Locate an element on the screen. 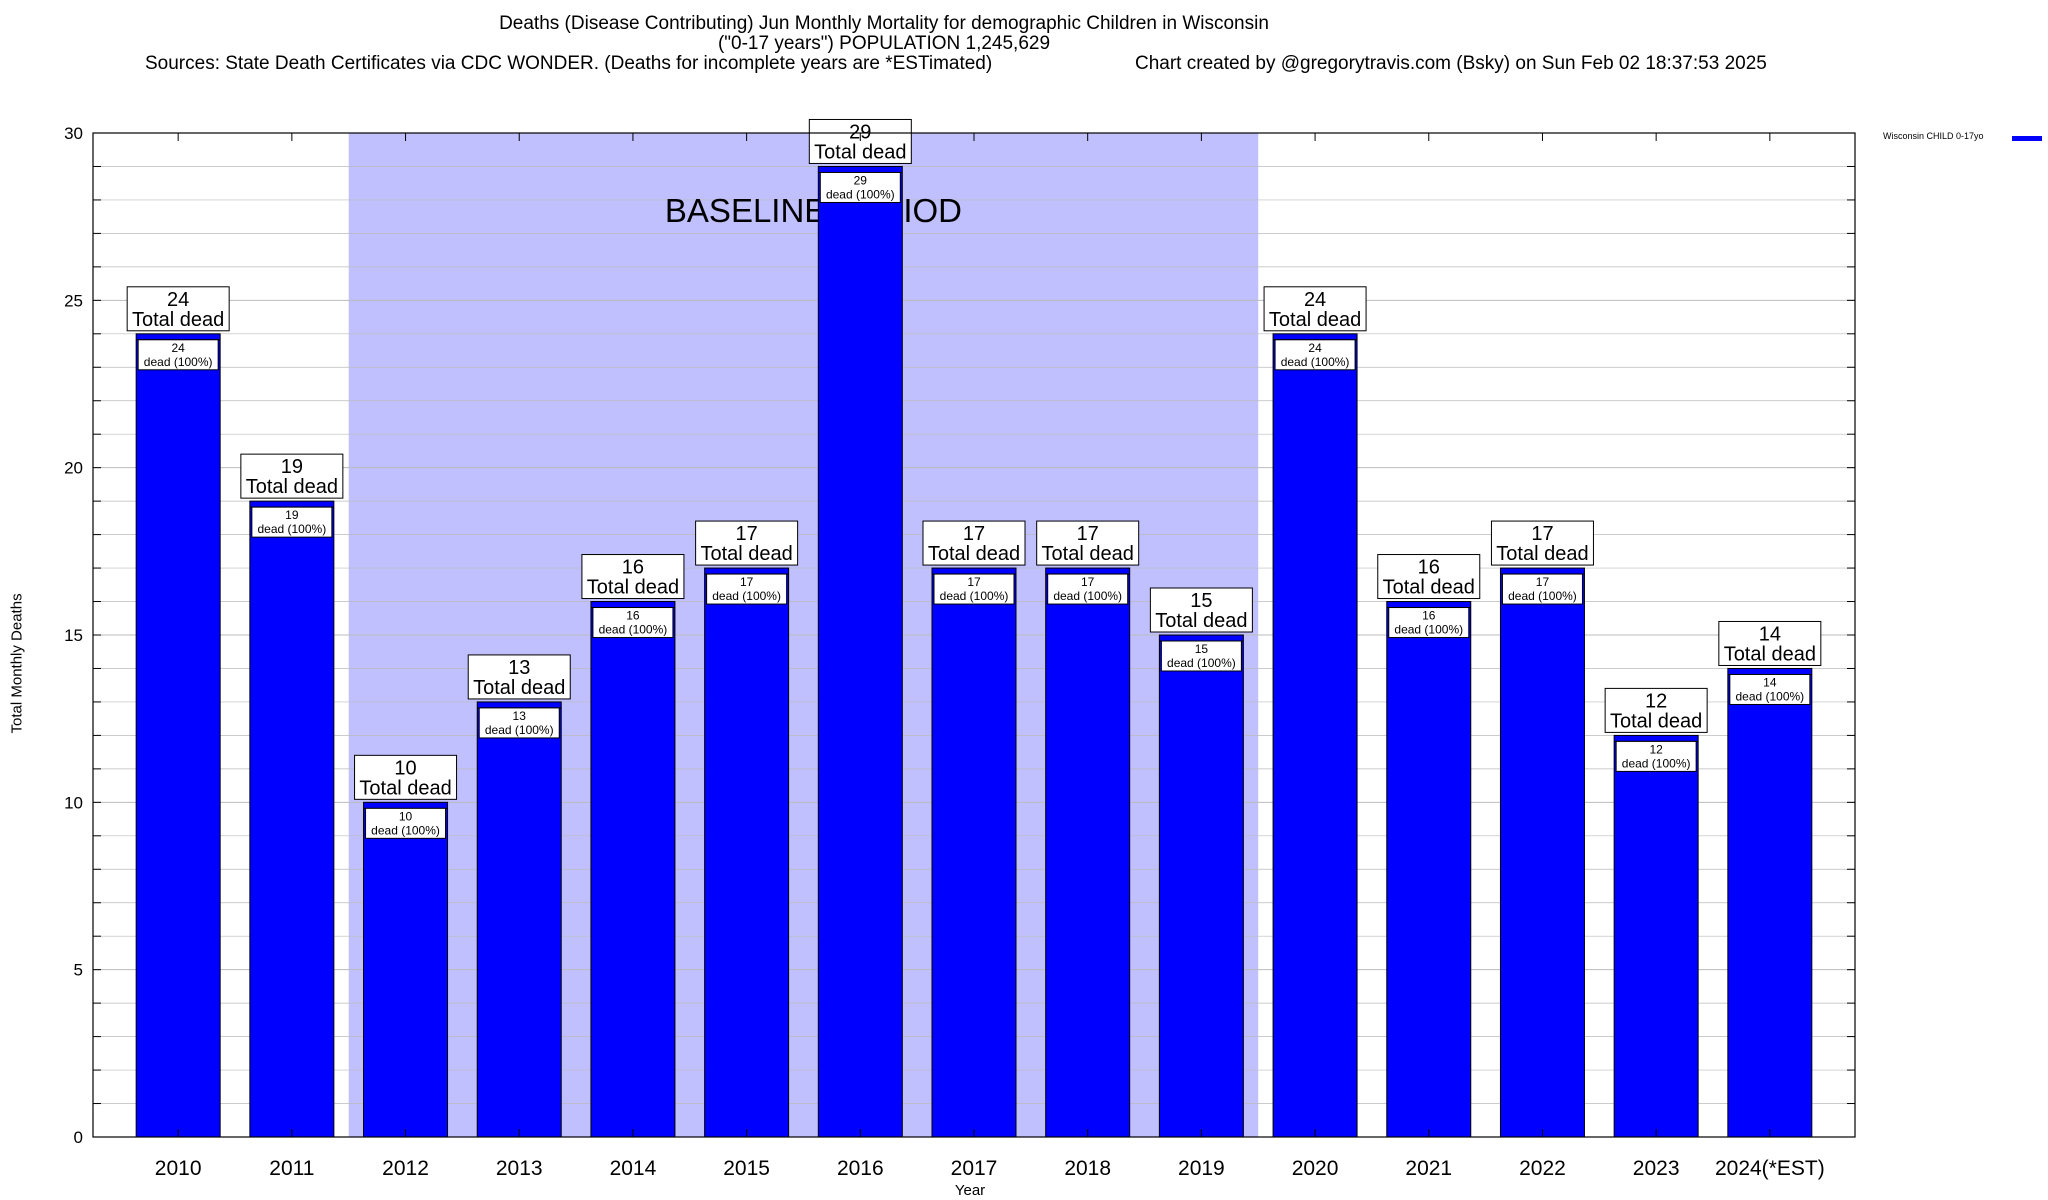 The image size is (2048, 1200). x-tick-label: 2023 is located at coordinates (1656, 1168).